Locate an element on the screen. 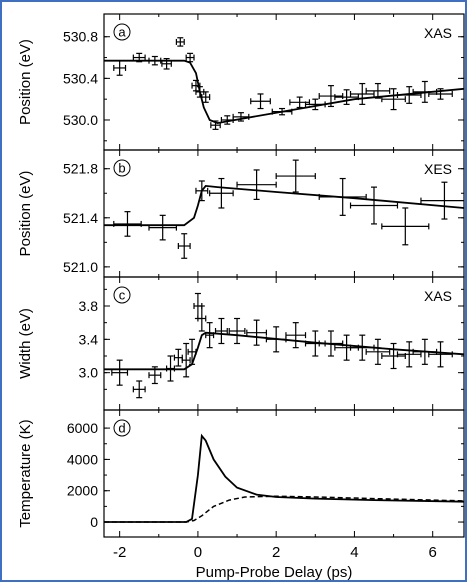  y-tick-label: 530.0 is located at coordinates (80, 120).